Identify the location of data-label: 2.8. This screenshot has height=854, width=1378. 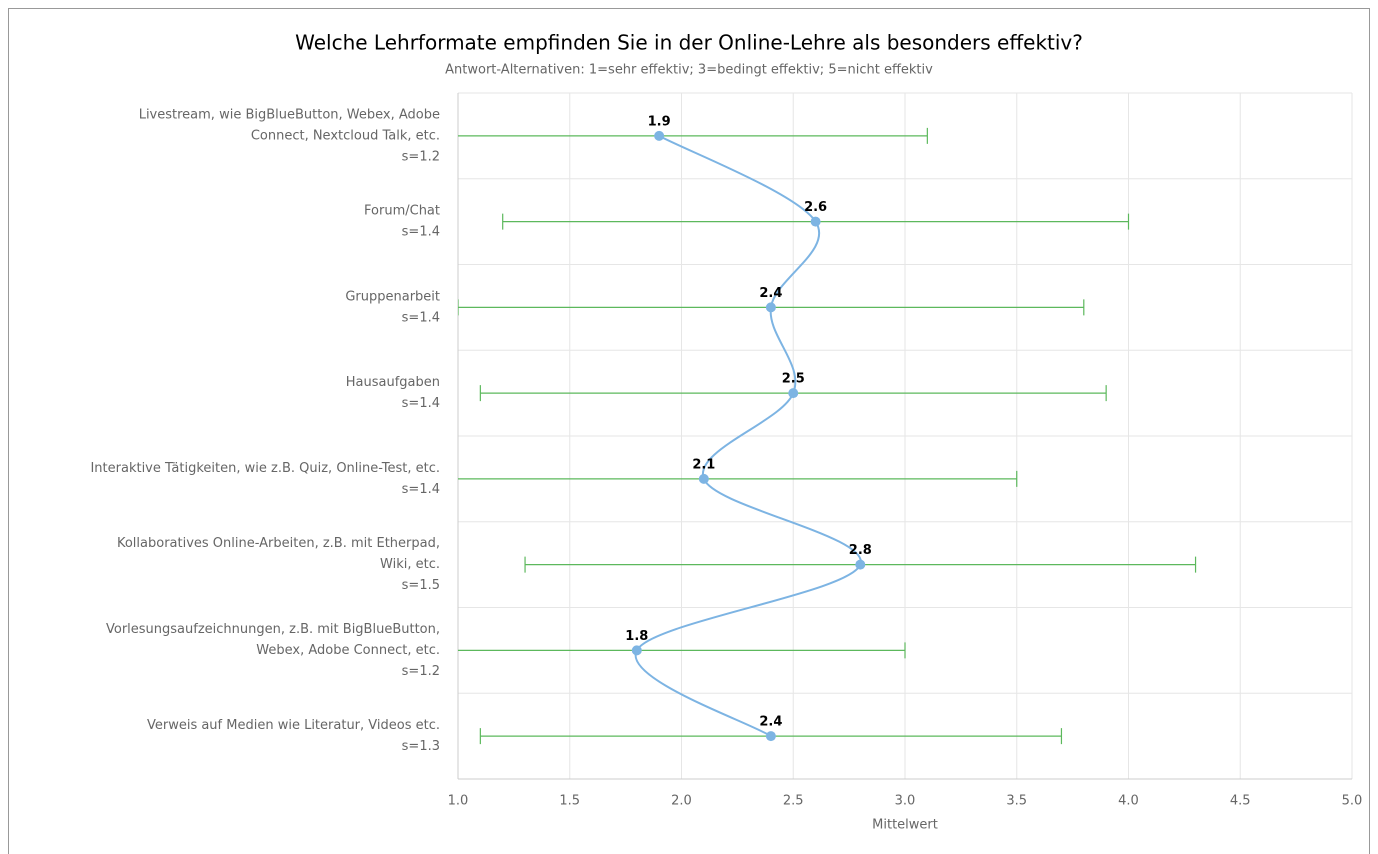
(860, 550).